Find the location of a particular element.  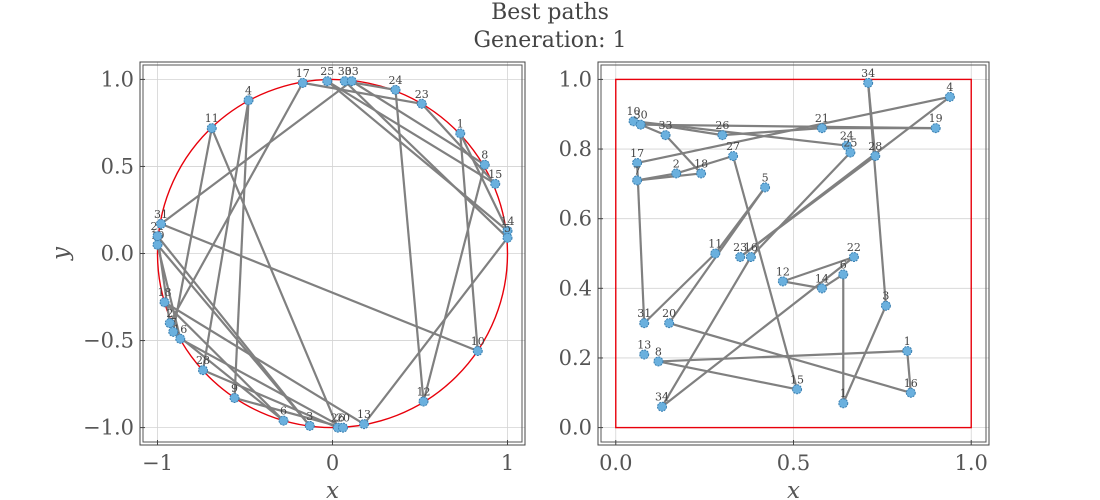

y-tick-label: 0.8 is located at coordinates (575, 149).